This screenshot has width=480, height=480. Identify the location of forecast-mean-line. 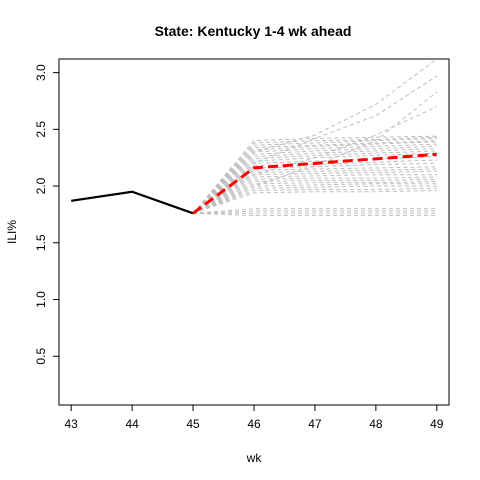
(314, 183).